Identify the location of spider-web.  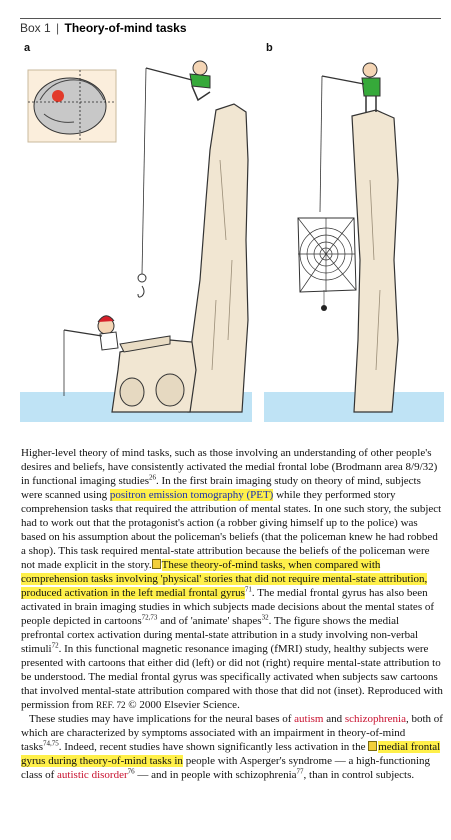
(327, 255).